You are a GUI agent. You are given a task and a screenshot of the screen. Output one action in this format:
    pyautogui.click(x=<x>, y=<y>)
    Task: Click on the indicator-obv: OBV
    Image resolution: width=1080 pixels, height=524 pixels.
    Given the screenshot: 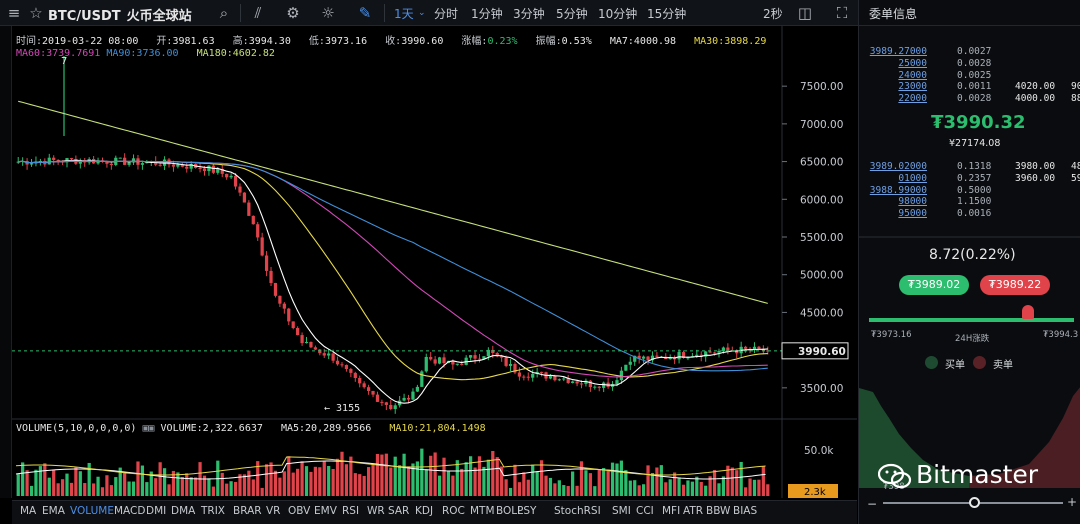 What is the action you would take?
    pyautogui.click(x=299, y=511)
    